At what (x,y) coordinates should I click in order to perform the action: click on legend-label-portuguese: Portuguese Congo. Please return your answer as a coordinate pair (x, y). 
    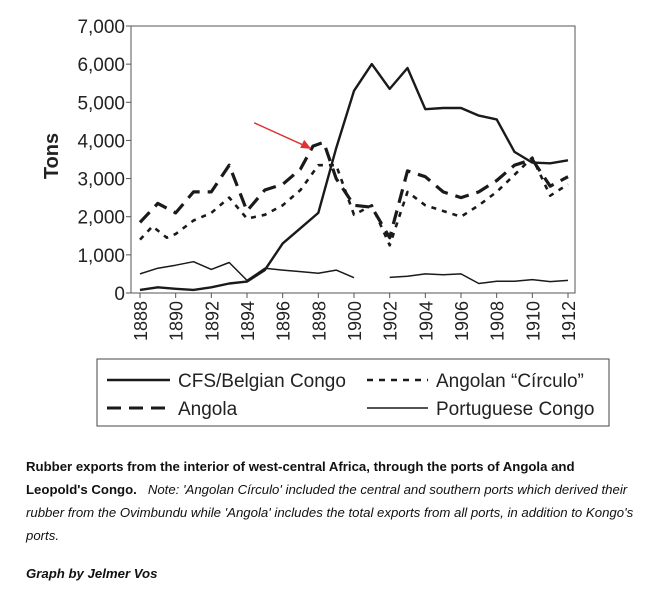
    Looking at the image, I should click on (515, 409).